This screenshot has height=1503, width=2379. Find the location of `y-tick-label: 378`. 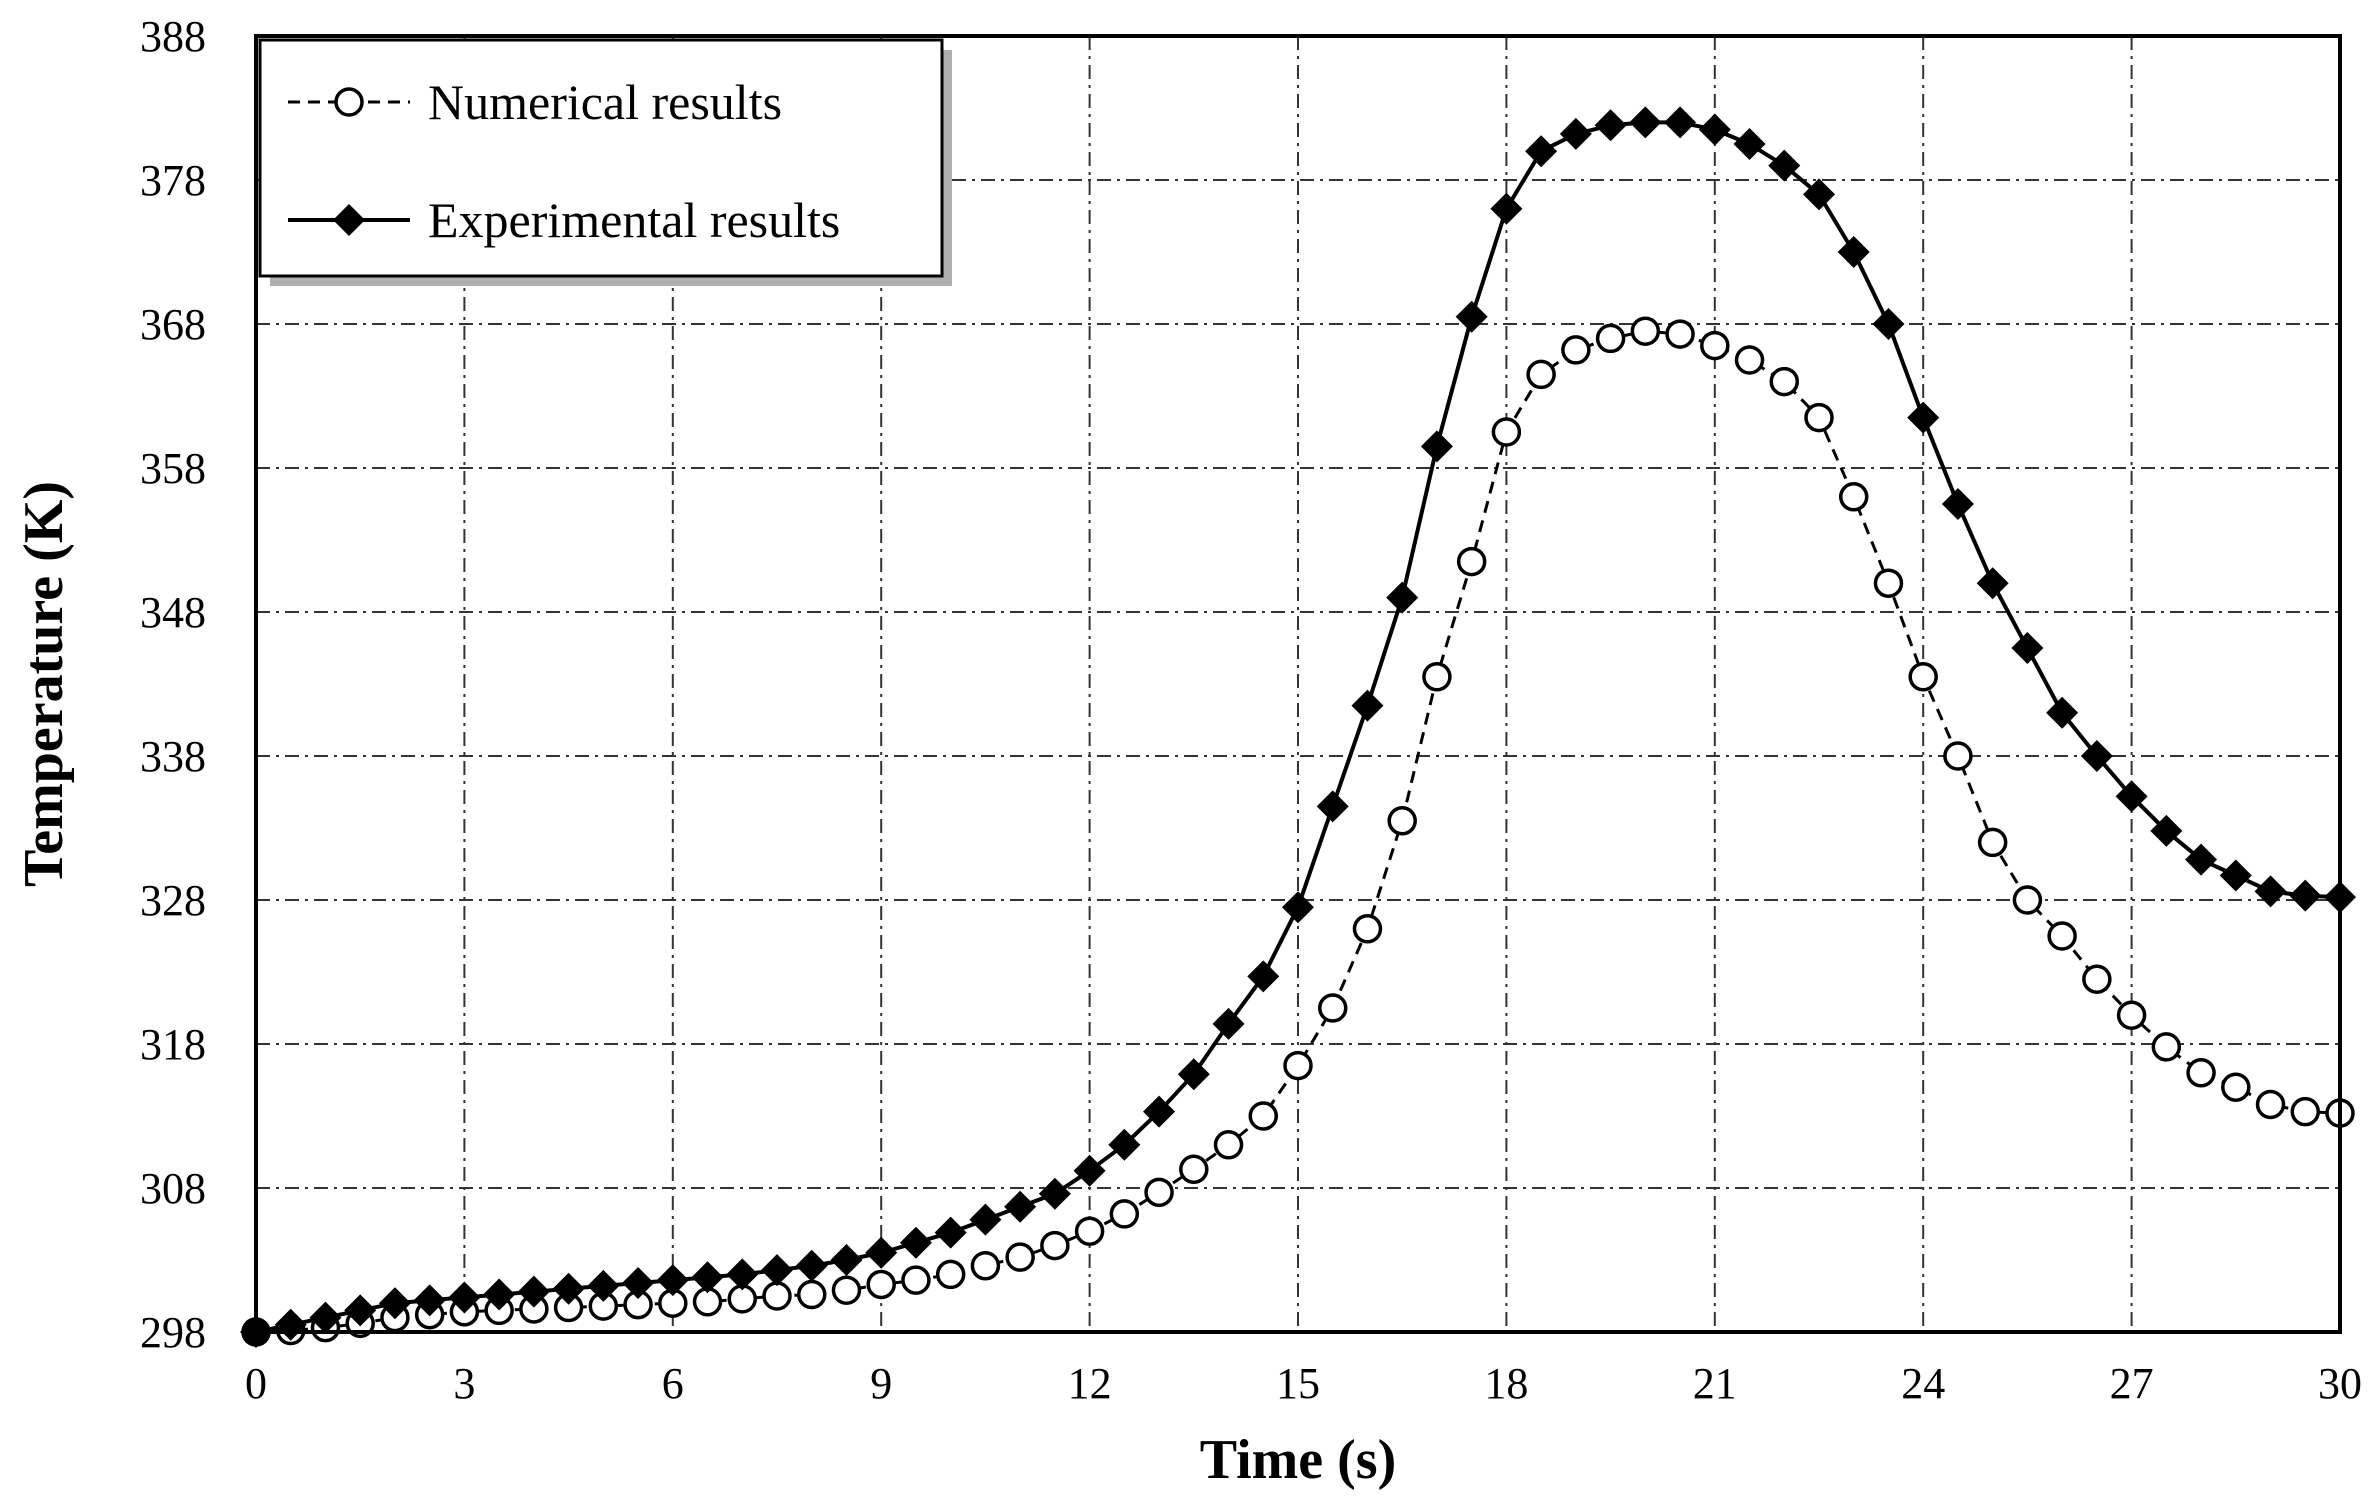

y-tick-label: 378 is located at coordinates (173, 180).